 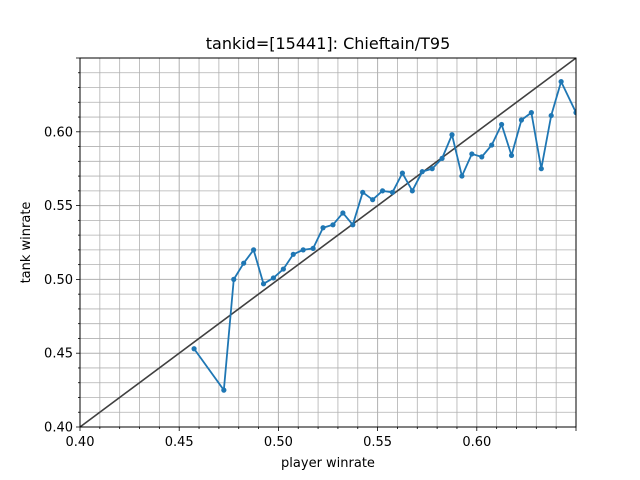 I want to click on chart-title: tankid=[15441]: Chieftain/T95, so click(x=328, y=43).